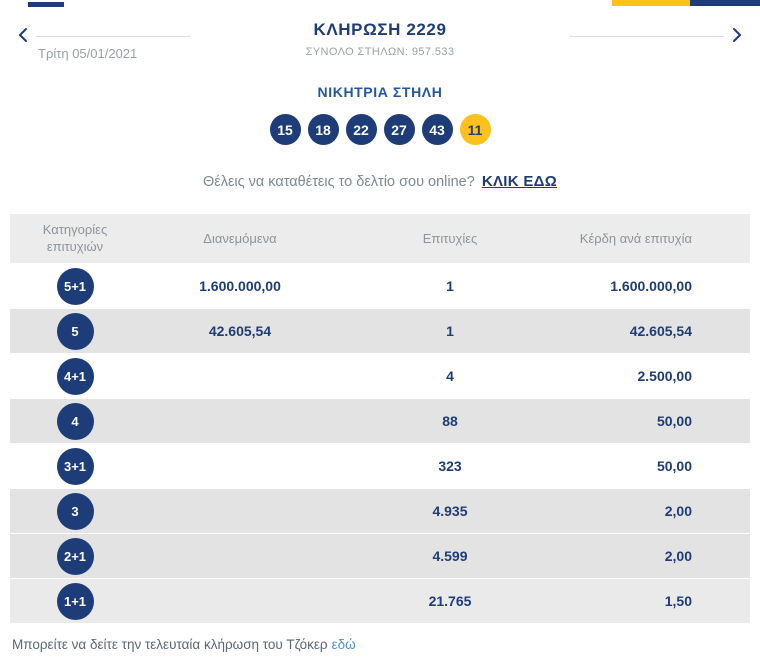 This screenshot has height=669, width=760. What do you see at coordinates (450, 466) in the screenshot?
I see `winners-value: 323` at bounding box center [450, 466].